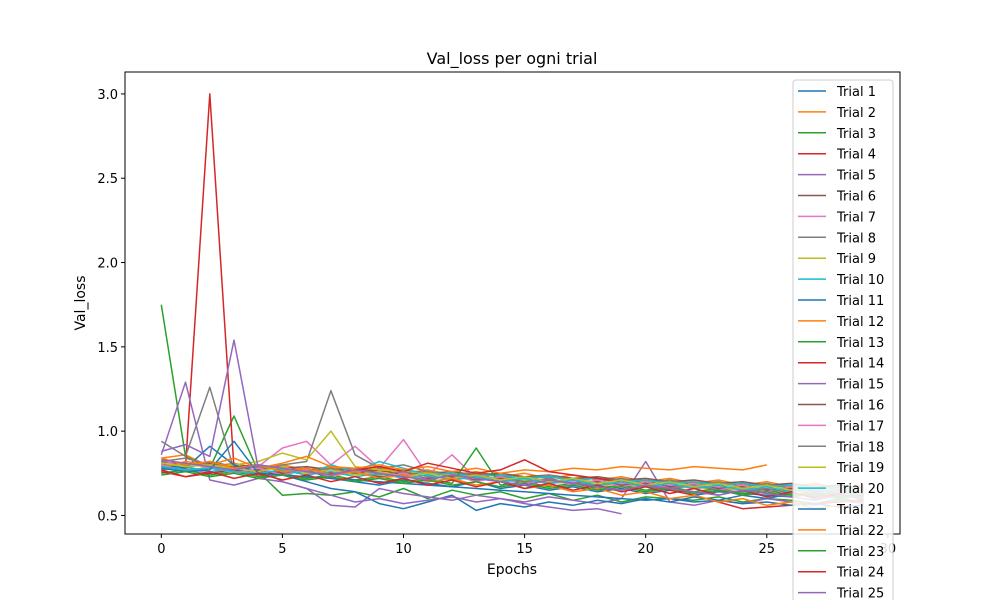 Image resolution: width=1000 pixels, height=600 pixels. I want to click on legend-label-25: Trial 25, so click(860, 593).